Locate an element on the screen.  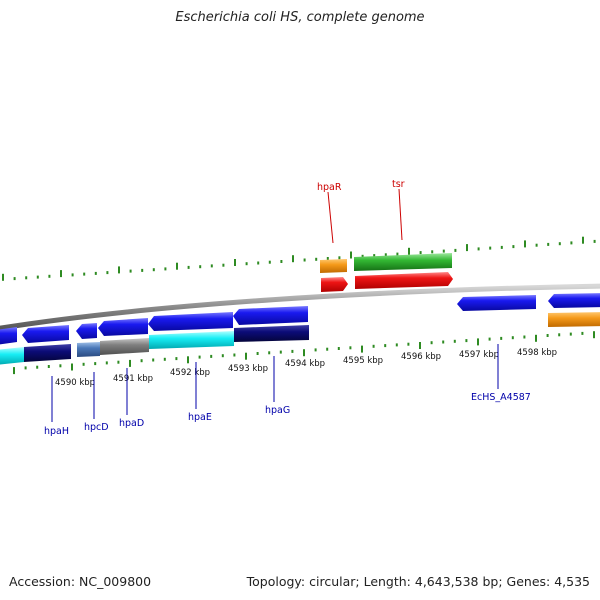
gene-label-hpaR: hpaR is located at coordinates (329, 187).